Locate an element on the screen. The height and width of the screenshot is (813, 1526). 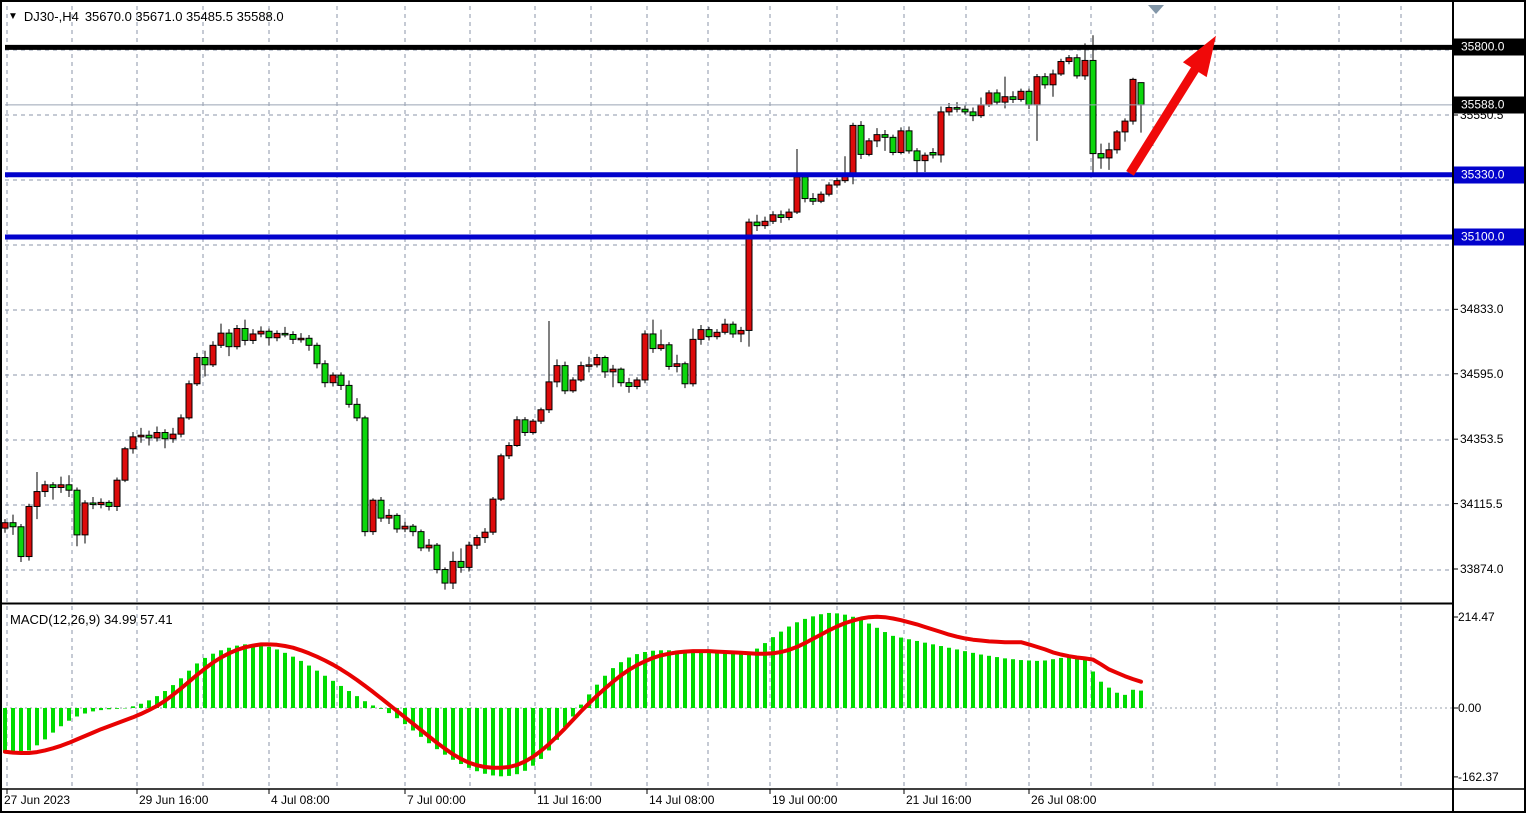
symbol-dropdown-icon: ▼ is located at coordinates (13, 16).